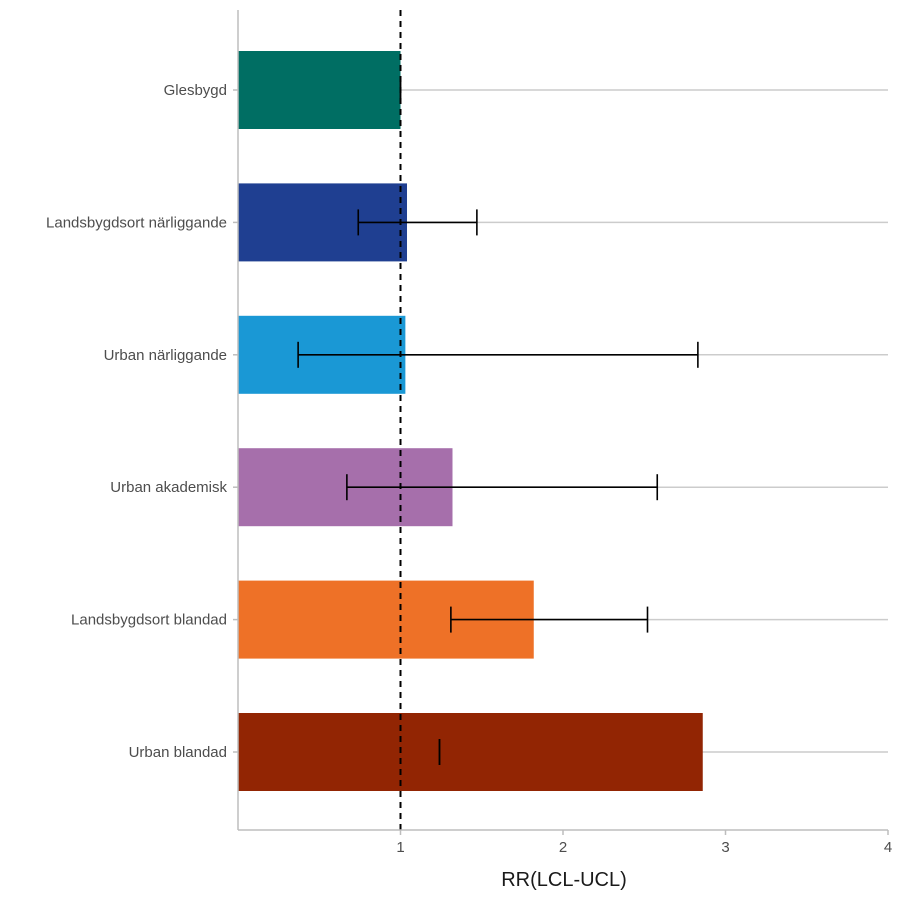 The width and height of the screenshot is (900, 900). Describe the element at coordinates (178, 752) in the screenshot. I see `category-label: Urban blandad` at that location.